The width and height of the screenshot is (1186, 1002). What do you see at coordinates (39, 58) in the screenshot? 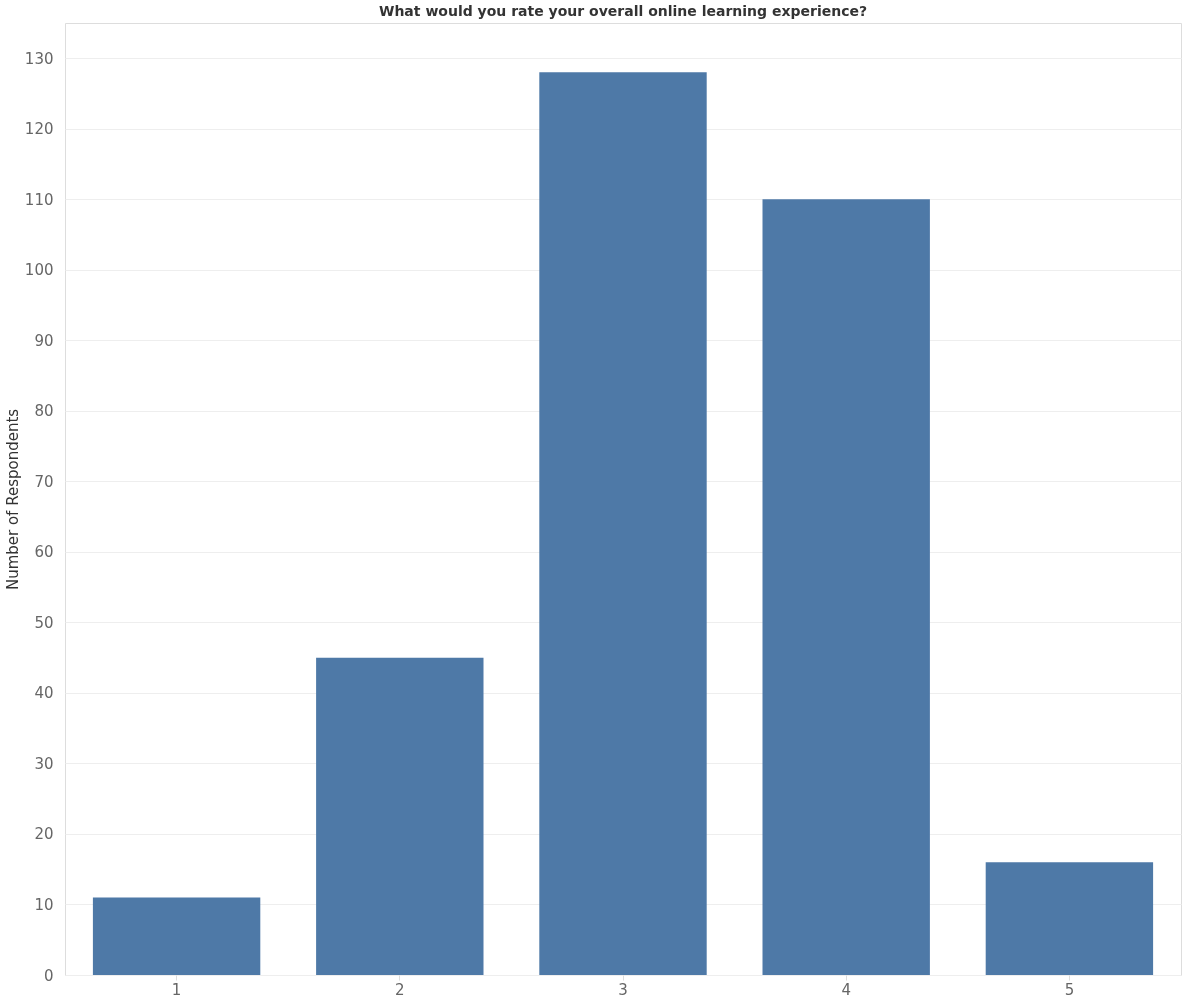
I see `y-tick-label: 130` at bounding box center [39, 58].